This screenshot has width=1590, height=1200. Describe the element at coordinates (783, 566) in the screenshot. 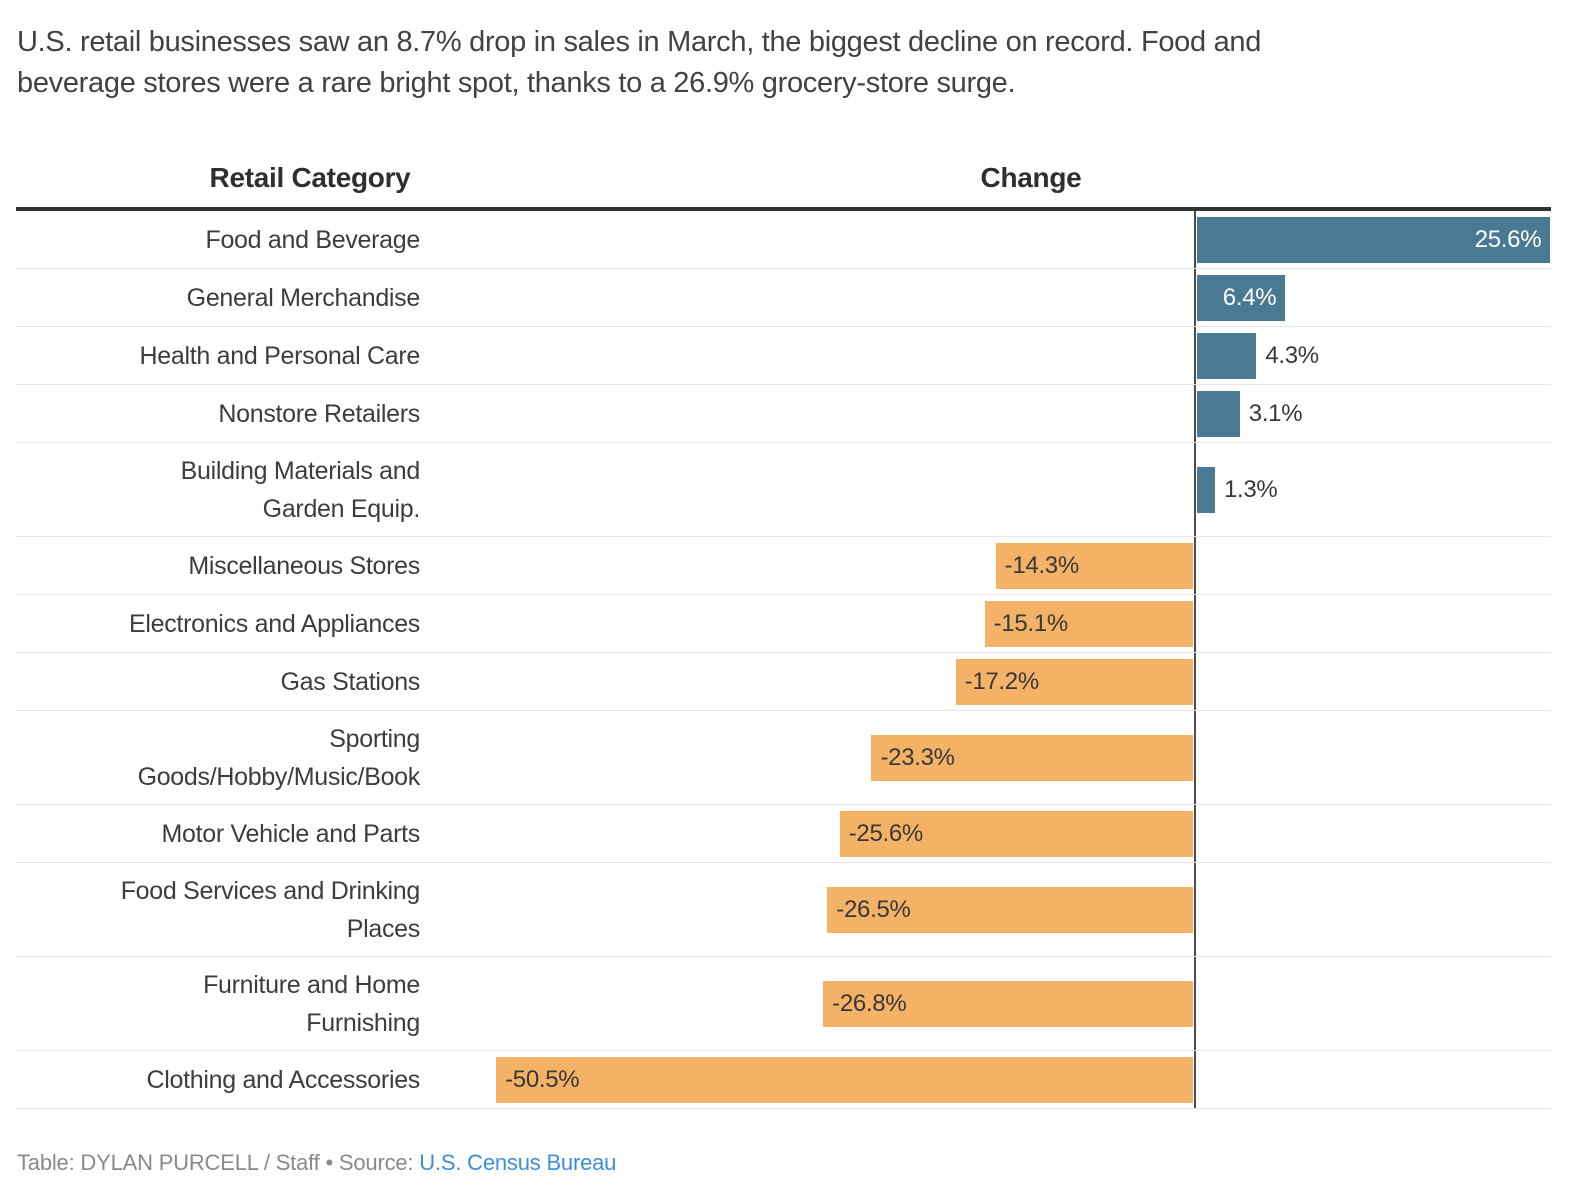

I see `table-row: Miscellaneous Stores -14.3%` at that location.